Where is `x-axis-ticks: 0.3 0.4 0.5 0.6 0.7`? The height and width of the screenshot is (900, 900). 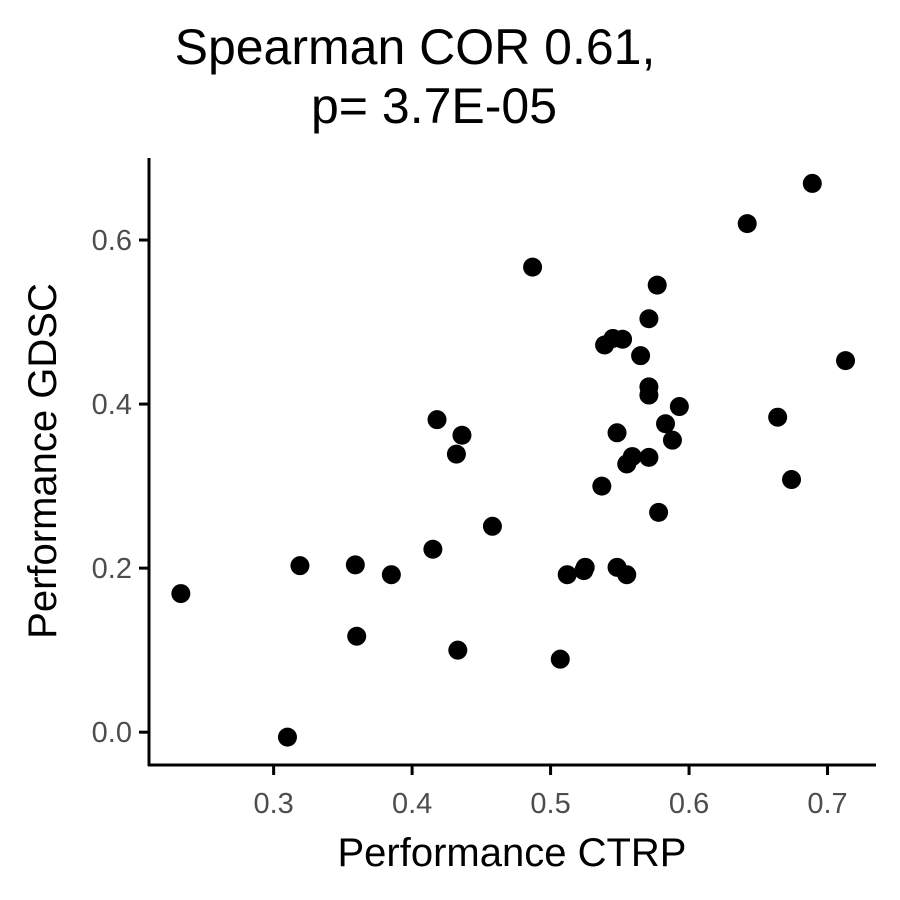
x-axis-ticks: 0.3 0.4 0.5 0.6 0.7 is located at coordinates (550, 792).